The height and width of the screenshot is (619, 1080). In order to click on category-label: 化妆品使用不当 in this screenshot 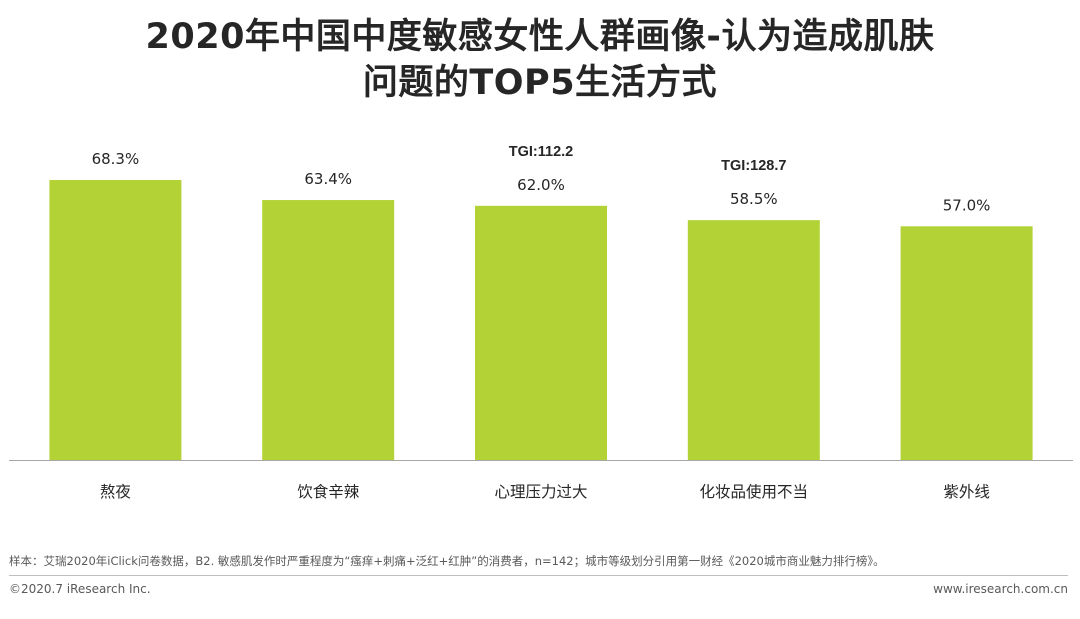, I will do `click(754, 492)`.